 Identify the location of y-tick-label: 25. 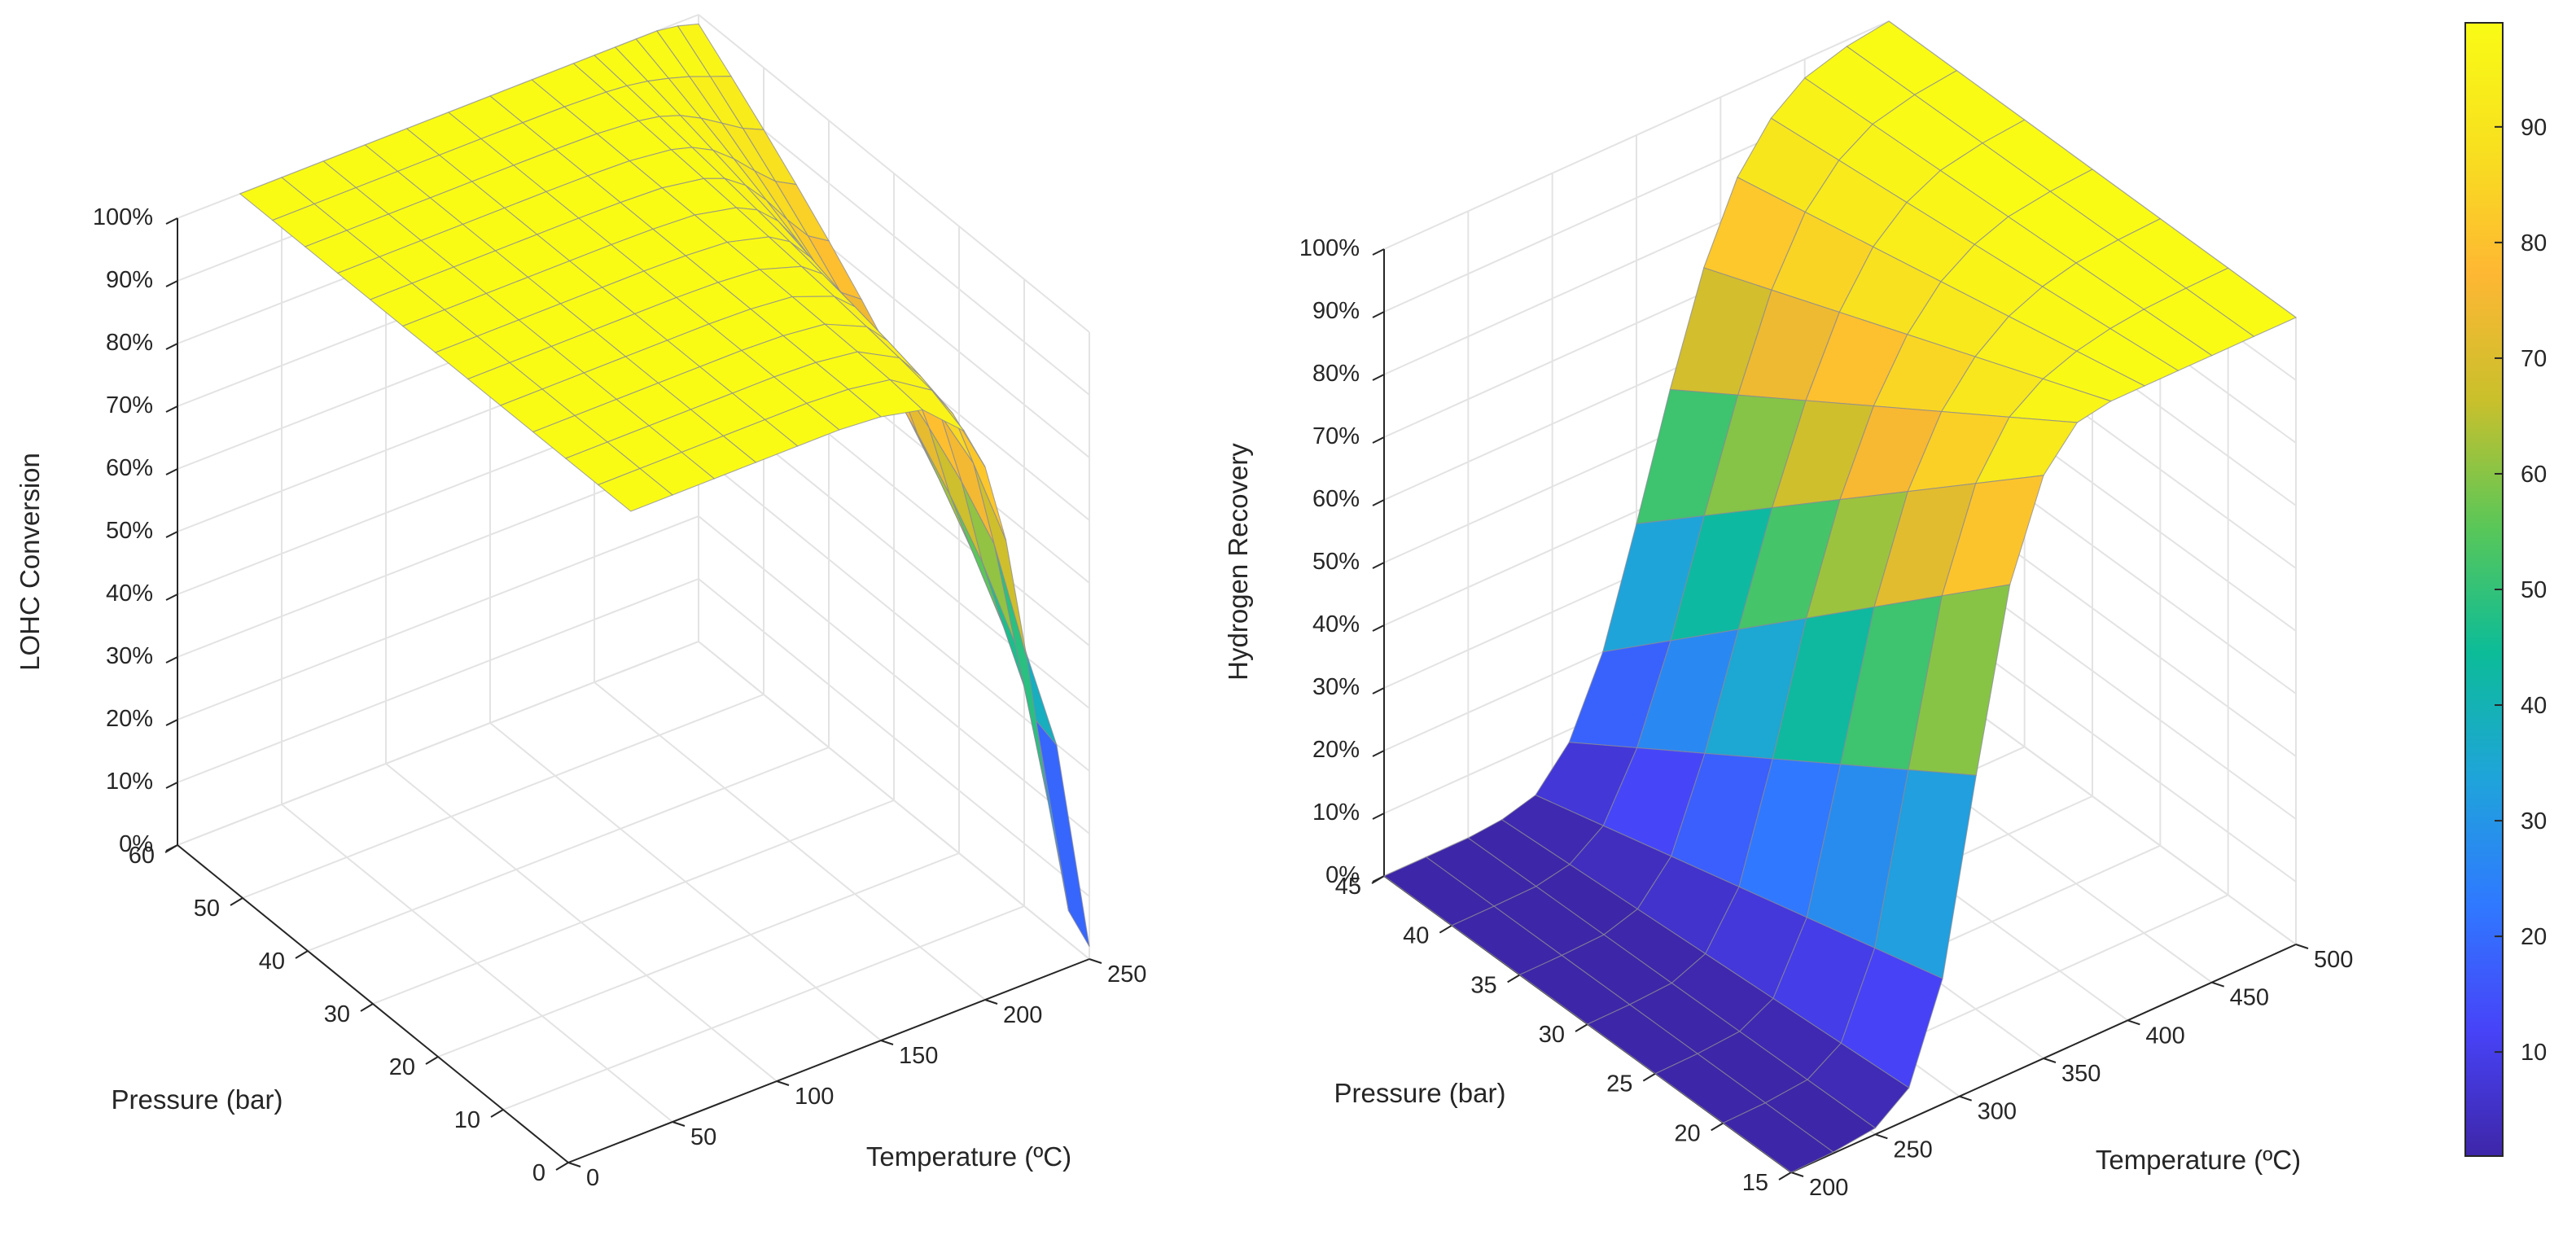
(1619, 1084).